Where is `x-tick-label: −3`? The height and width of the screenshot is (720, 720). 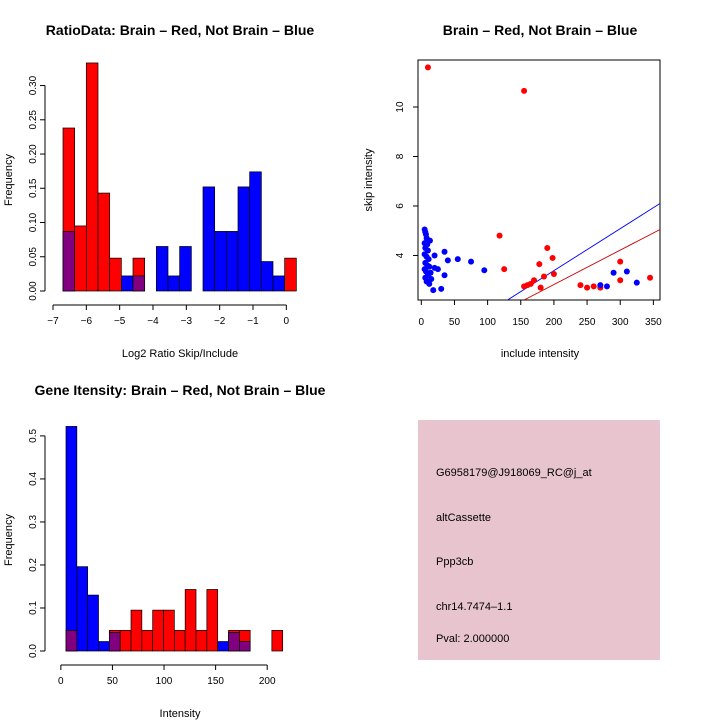
x-tick-label: −3 is located at coordinates (187, 321).